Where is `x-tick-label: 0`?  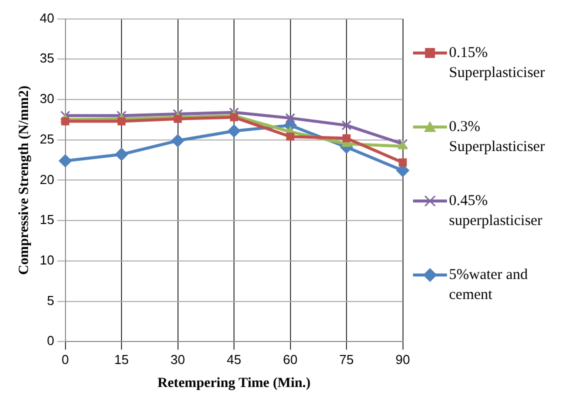
x-tick-label: 0 is located at coordinates (65, 359).